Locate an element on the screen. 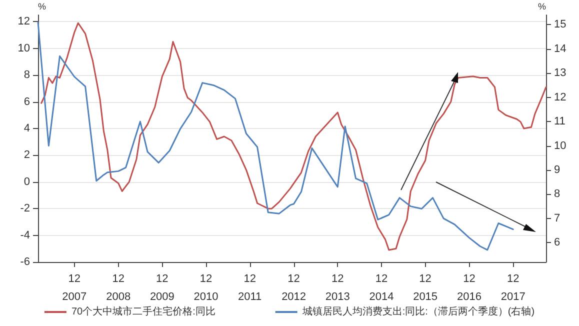 The width and height of the screenshot is (579, 326). y2-tick-label: 7 is located at coordinates (557, 218).